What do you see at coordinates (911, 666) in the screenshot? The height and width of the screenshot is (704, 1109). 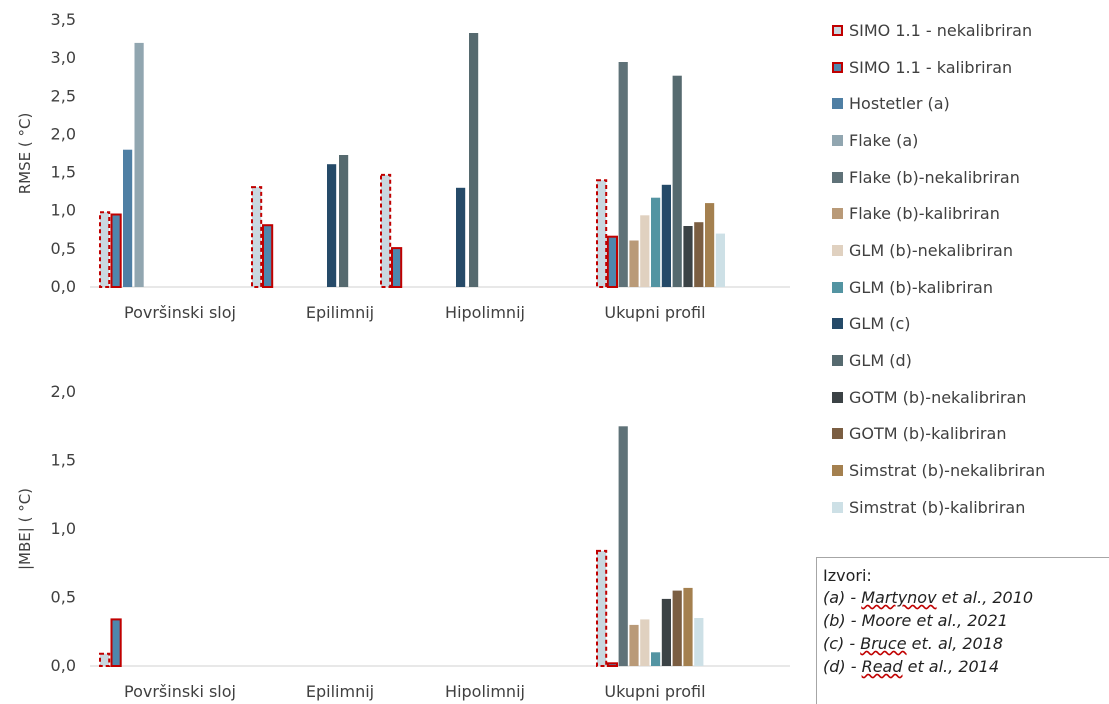 I see `source-d: (d) - Read et al., 2014` at bounding box center [911, 666].